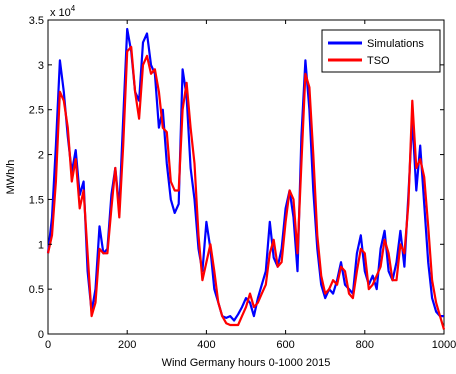 This screenshot has width=456, height=374. I want to click on x-tick-label: 600, so click(285, 345).